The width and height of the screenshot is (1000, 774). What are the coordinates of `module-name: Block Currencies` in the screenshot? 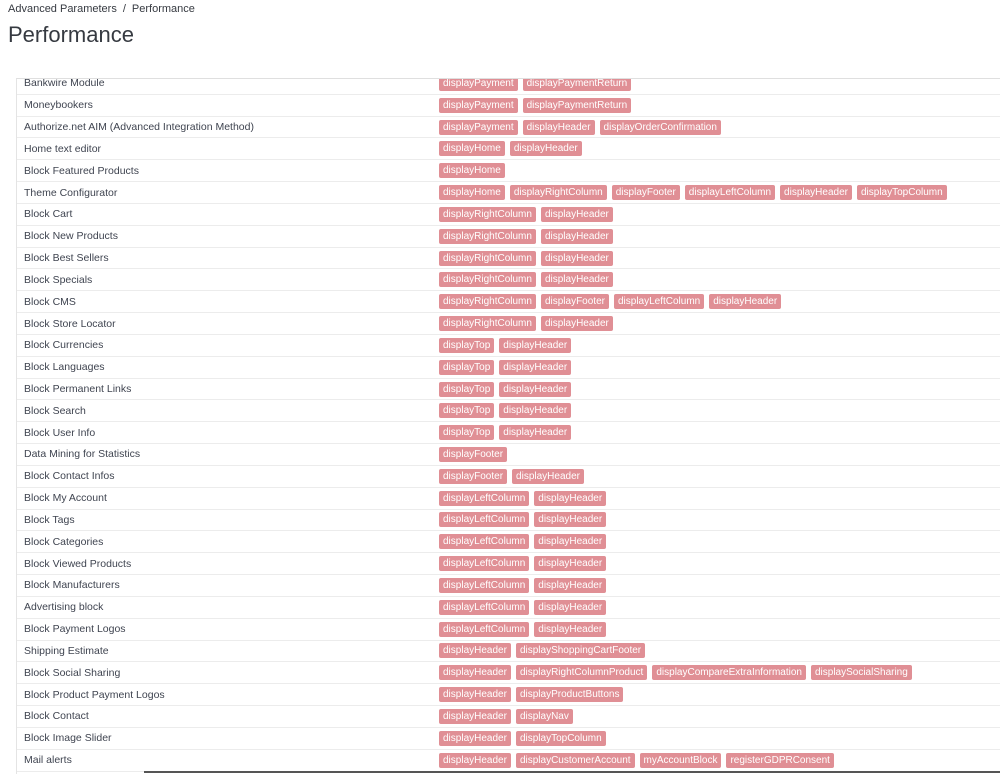 It's located at (64, 345).